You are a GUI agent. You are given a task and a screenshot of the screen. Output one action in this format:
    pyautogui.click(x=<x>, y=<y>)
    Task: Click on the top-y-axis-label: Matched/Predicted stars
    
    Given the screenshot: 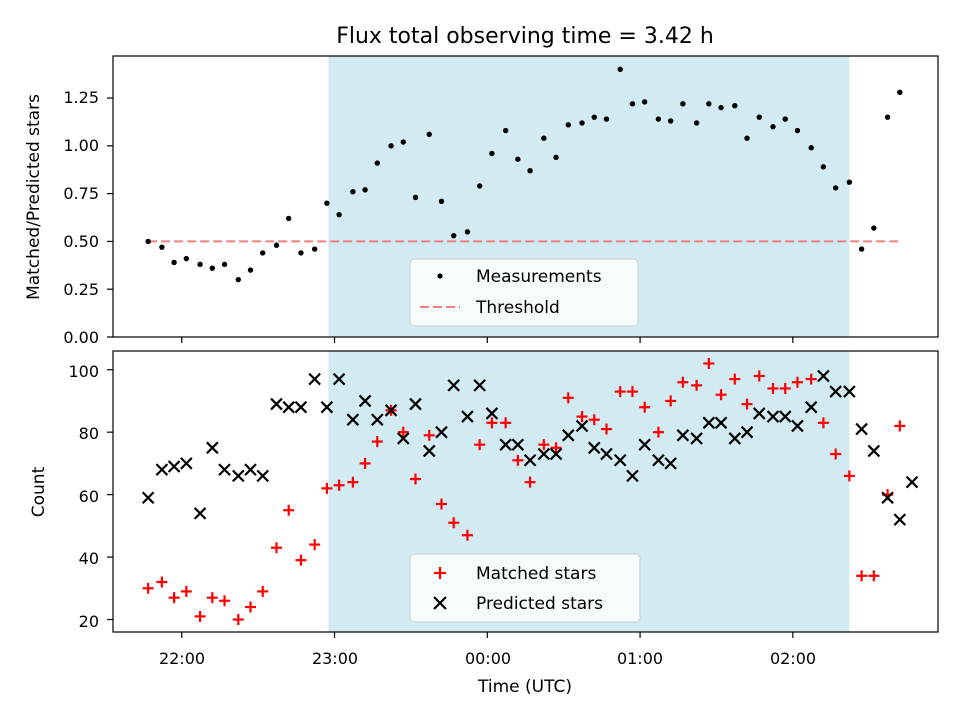 What is the action you would take?
    pyautogui.click(x=34, y=197)
    